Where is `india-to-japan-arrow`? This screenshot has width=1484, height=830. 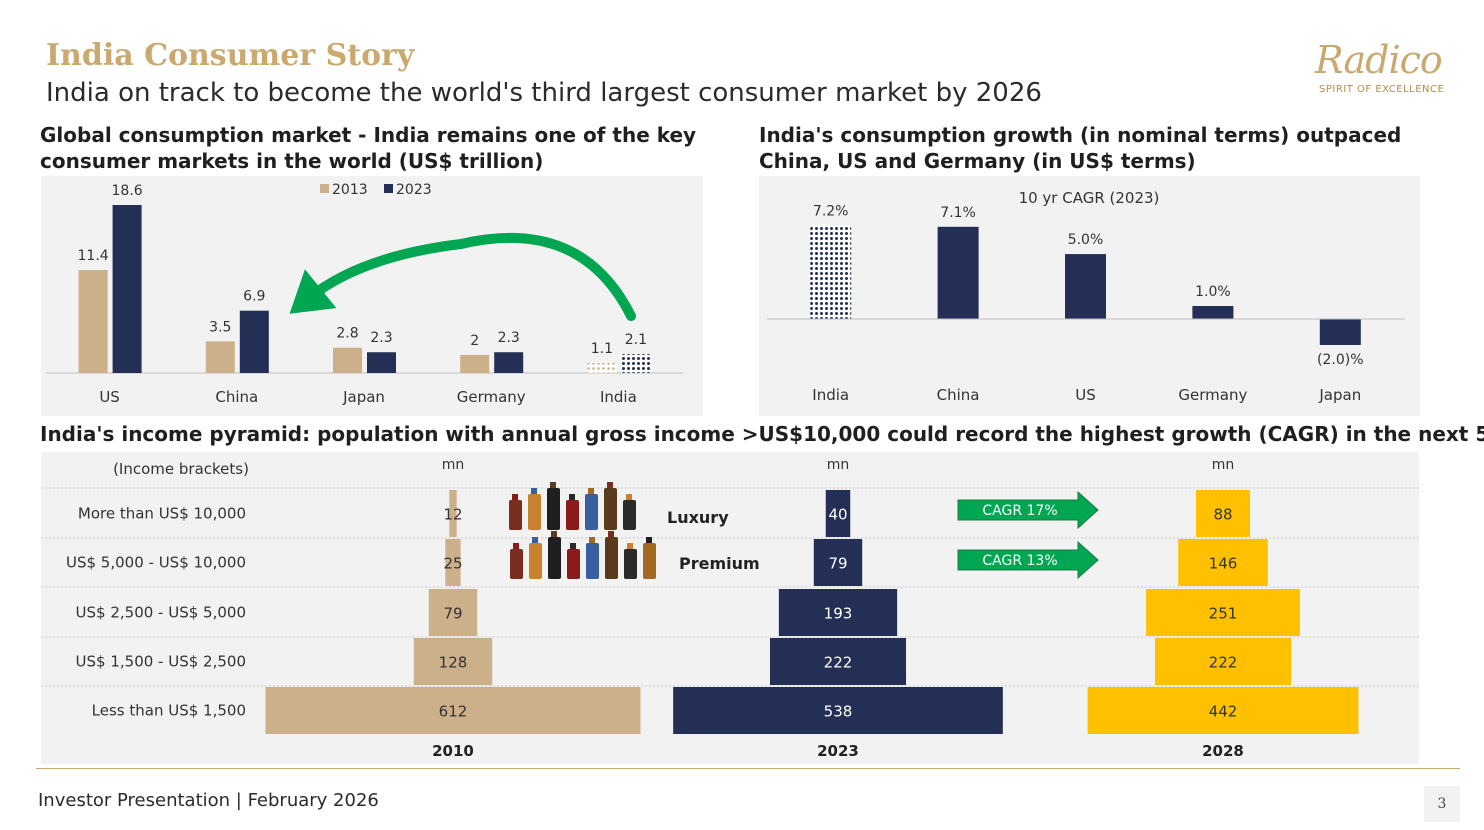
india-to-japan-arrow is located at coordinates (462, 276).